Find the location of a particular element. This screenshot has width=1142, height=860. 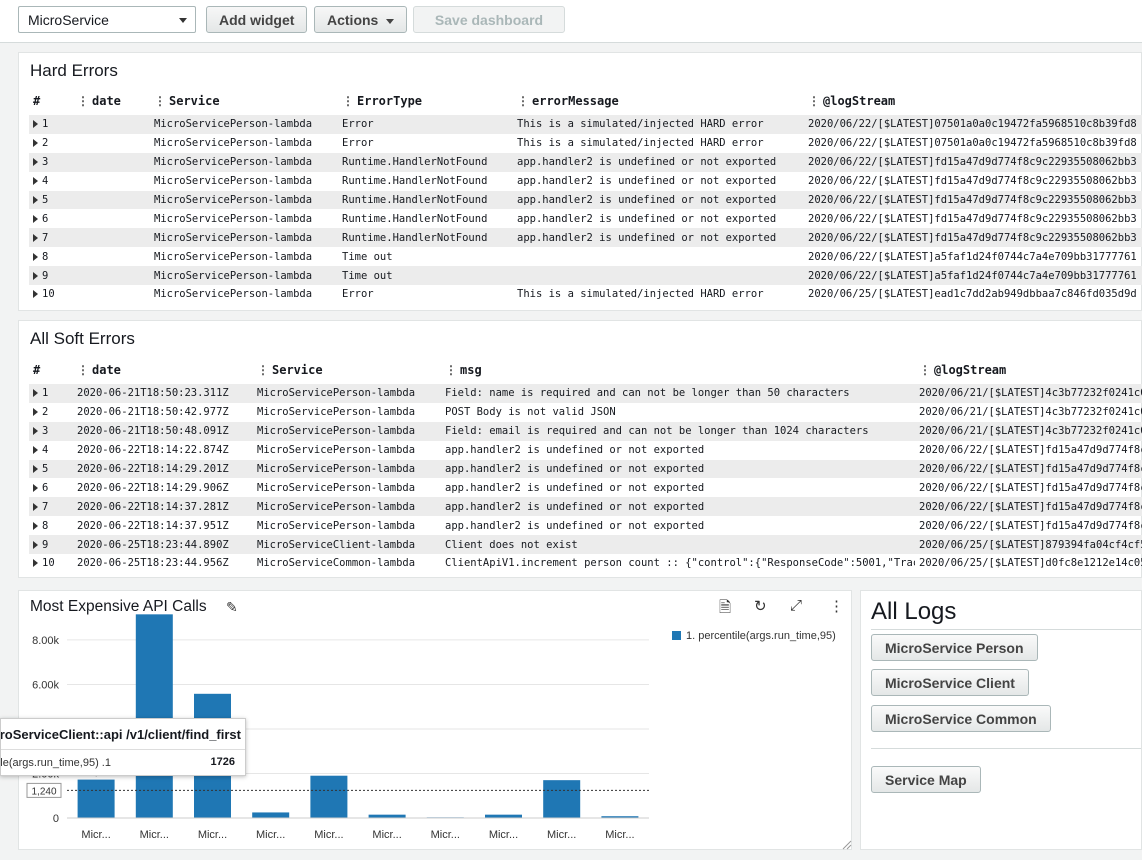

expand-icon: ⤢ is located at coordinates (796, 605).